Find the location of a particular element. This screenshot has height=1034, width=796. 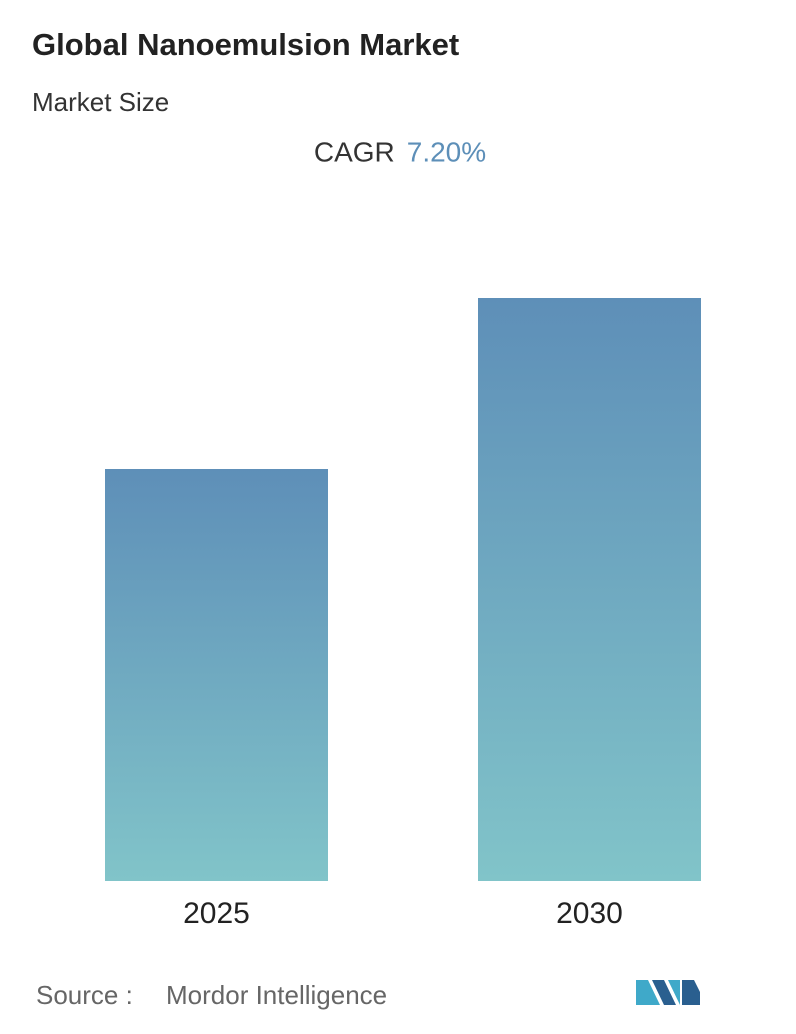

x-tick-label: 2025 is located at coordinates (216, 913).